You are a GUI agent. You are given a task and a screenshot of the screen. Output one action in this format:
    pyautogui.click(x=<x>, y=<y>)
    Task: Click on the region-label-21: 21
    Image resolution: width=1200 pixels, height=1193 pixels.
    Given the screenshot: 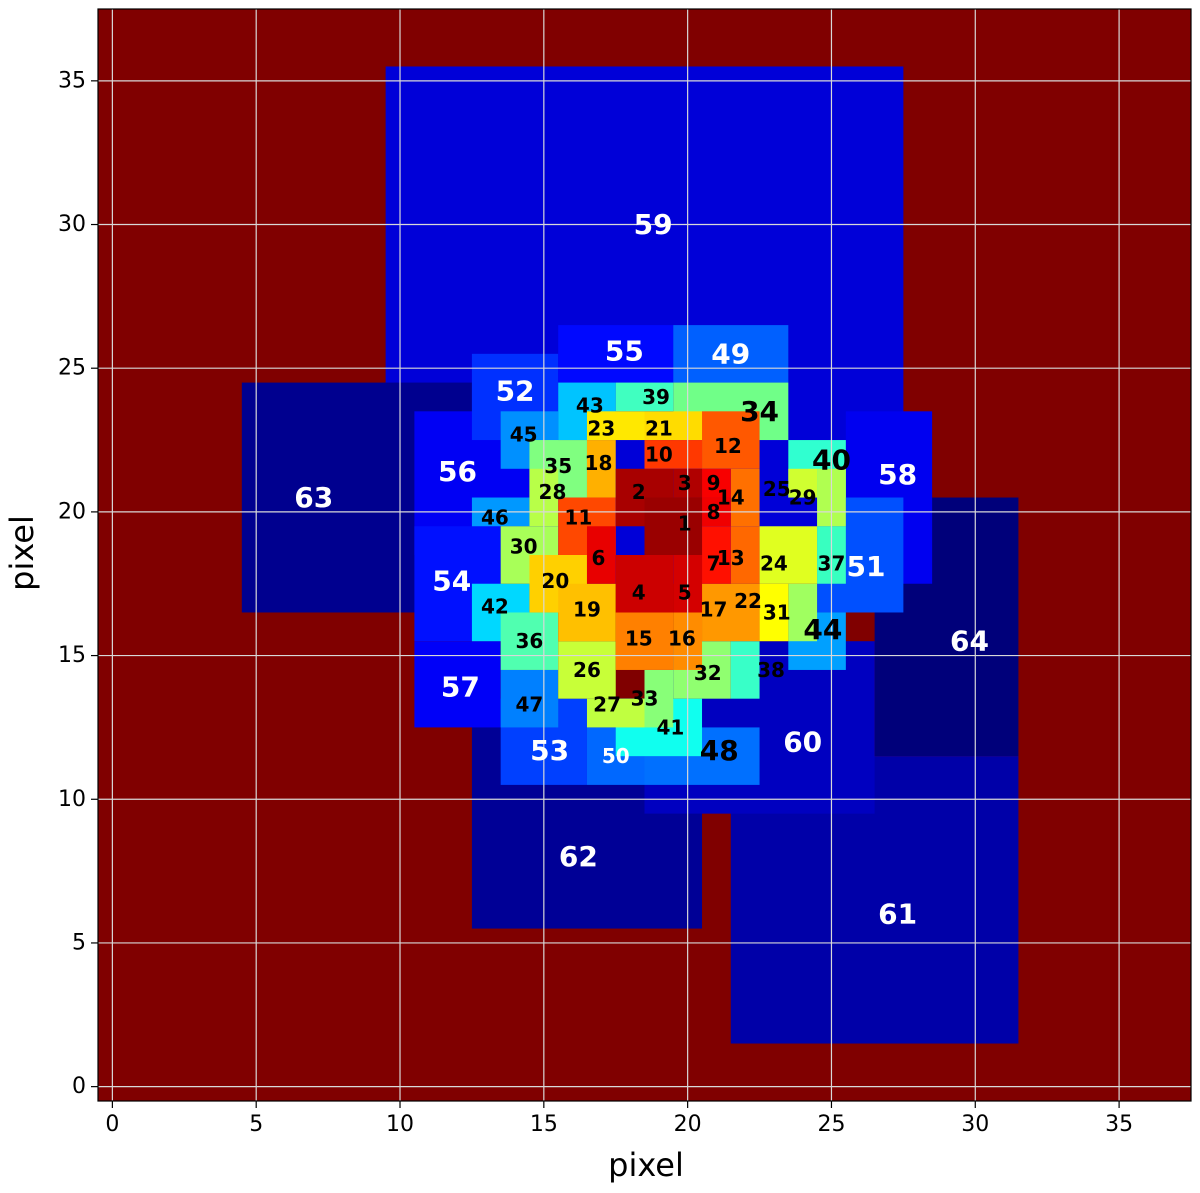 What is the action you would take?
    pyautogui.click(x=659, y=429)
    